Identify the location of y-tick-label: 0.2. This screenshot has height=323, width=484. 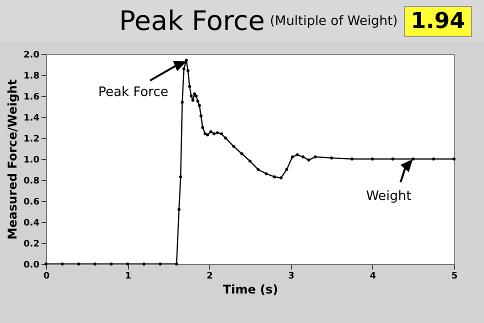
(32, 245).